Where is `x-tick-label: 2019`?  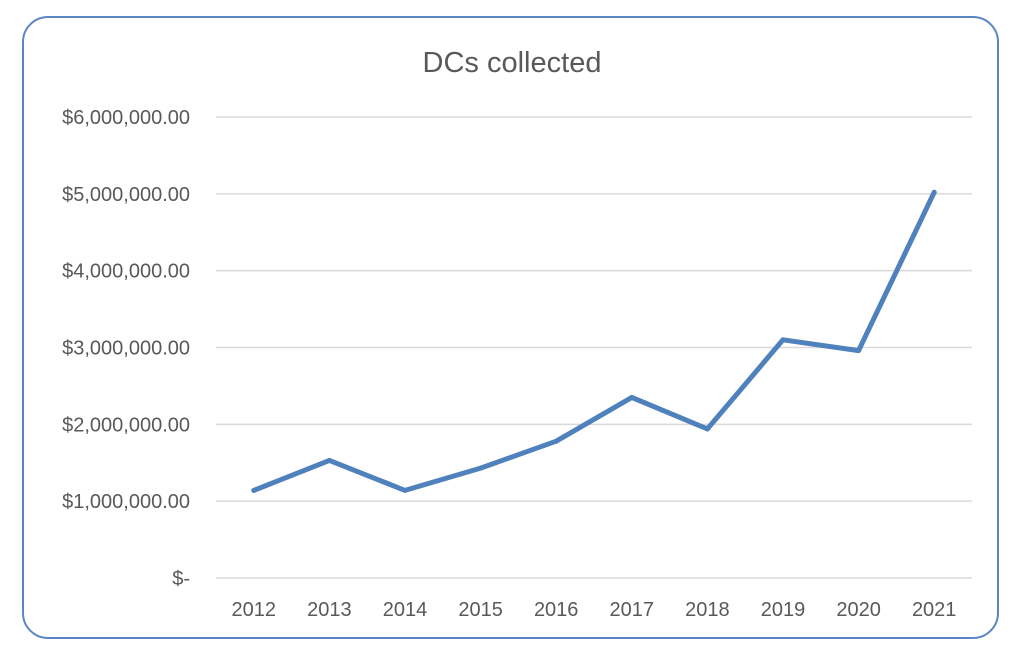 x-tick-label: 2019 is located at coordinates (783, 610).